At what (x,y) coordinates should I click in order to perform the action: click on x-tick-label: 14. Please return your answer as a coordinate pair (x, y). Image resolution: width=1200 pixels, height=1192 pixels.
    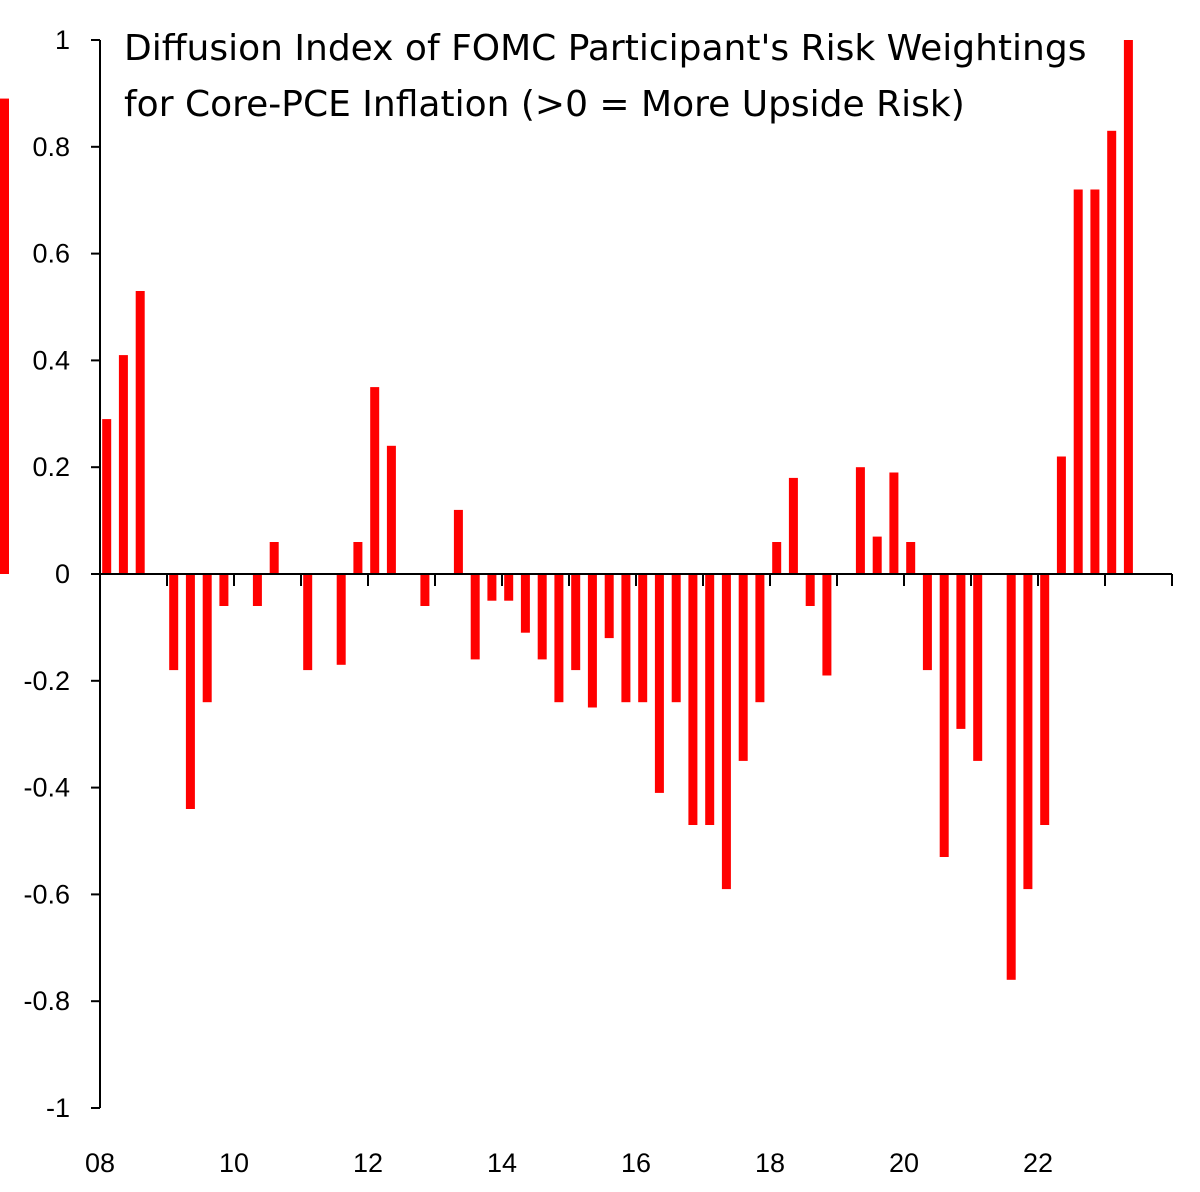
    Looking at the image, I should click on (502, 1163).